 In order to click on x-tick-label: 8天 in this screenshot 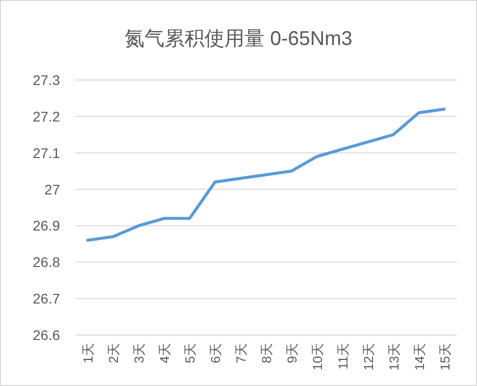, I will do `click(266, 353)`.